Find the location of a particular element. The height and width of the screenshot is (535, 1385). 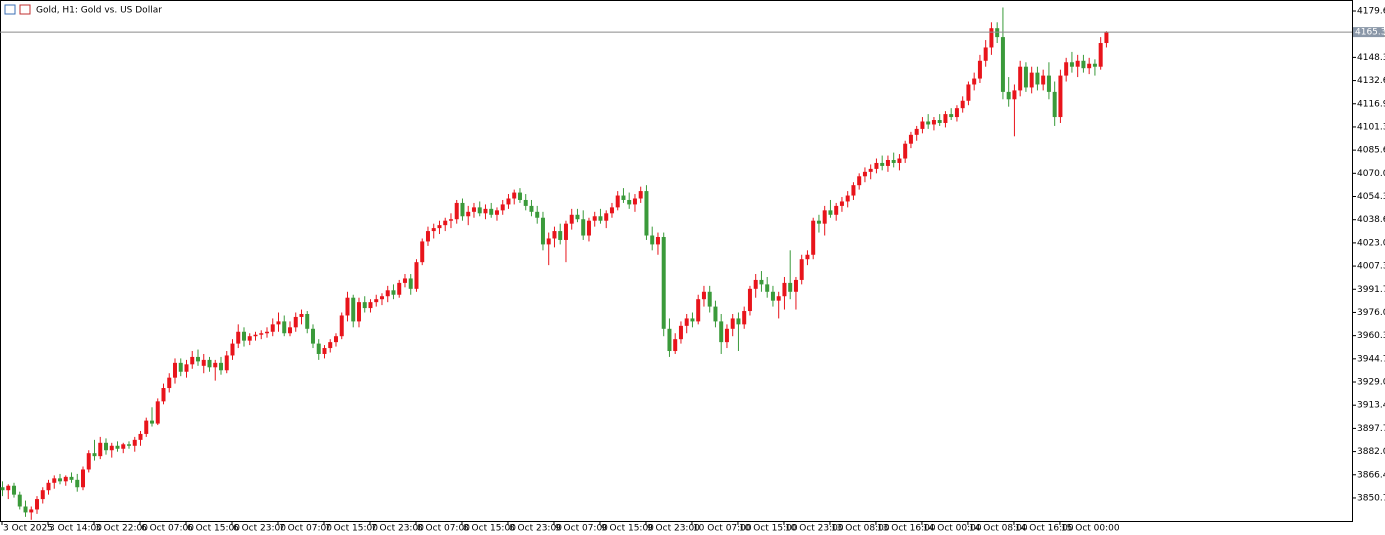

x-tick-label: 10 Oct 15:00 is located at coordinates (768, 529).